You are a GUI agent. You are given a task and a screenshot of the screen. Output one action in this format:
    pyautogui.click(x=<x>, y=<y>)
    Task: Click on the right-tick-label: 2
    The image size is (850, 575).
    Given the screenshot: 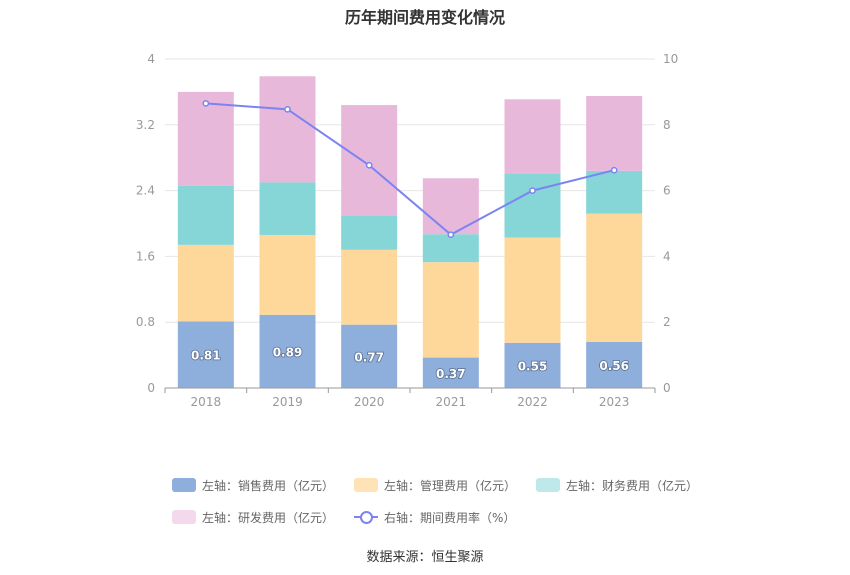 What is the action you would take?
    pyautogui.click(x=667, y=322)
    